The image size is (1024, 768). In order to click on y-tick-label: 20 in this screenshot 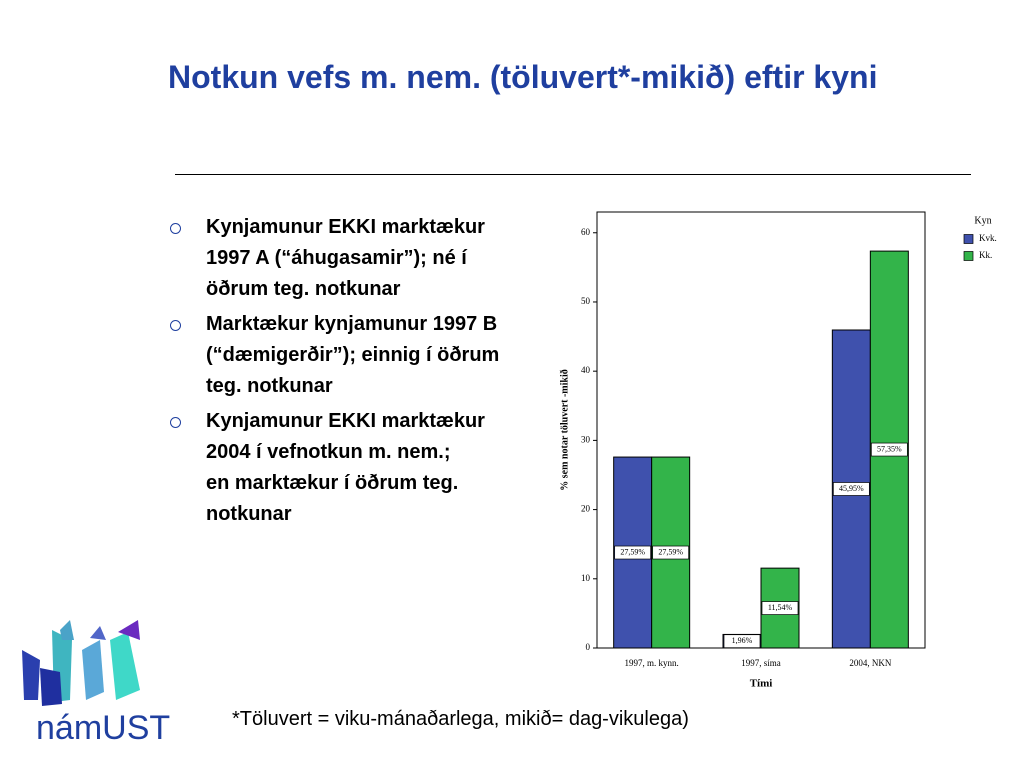, I will do `click(586, 509)`.